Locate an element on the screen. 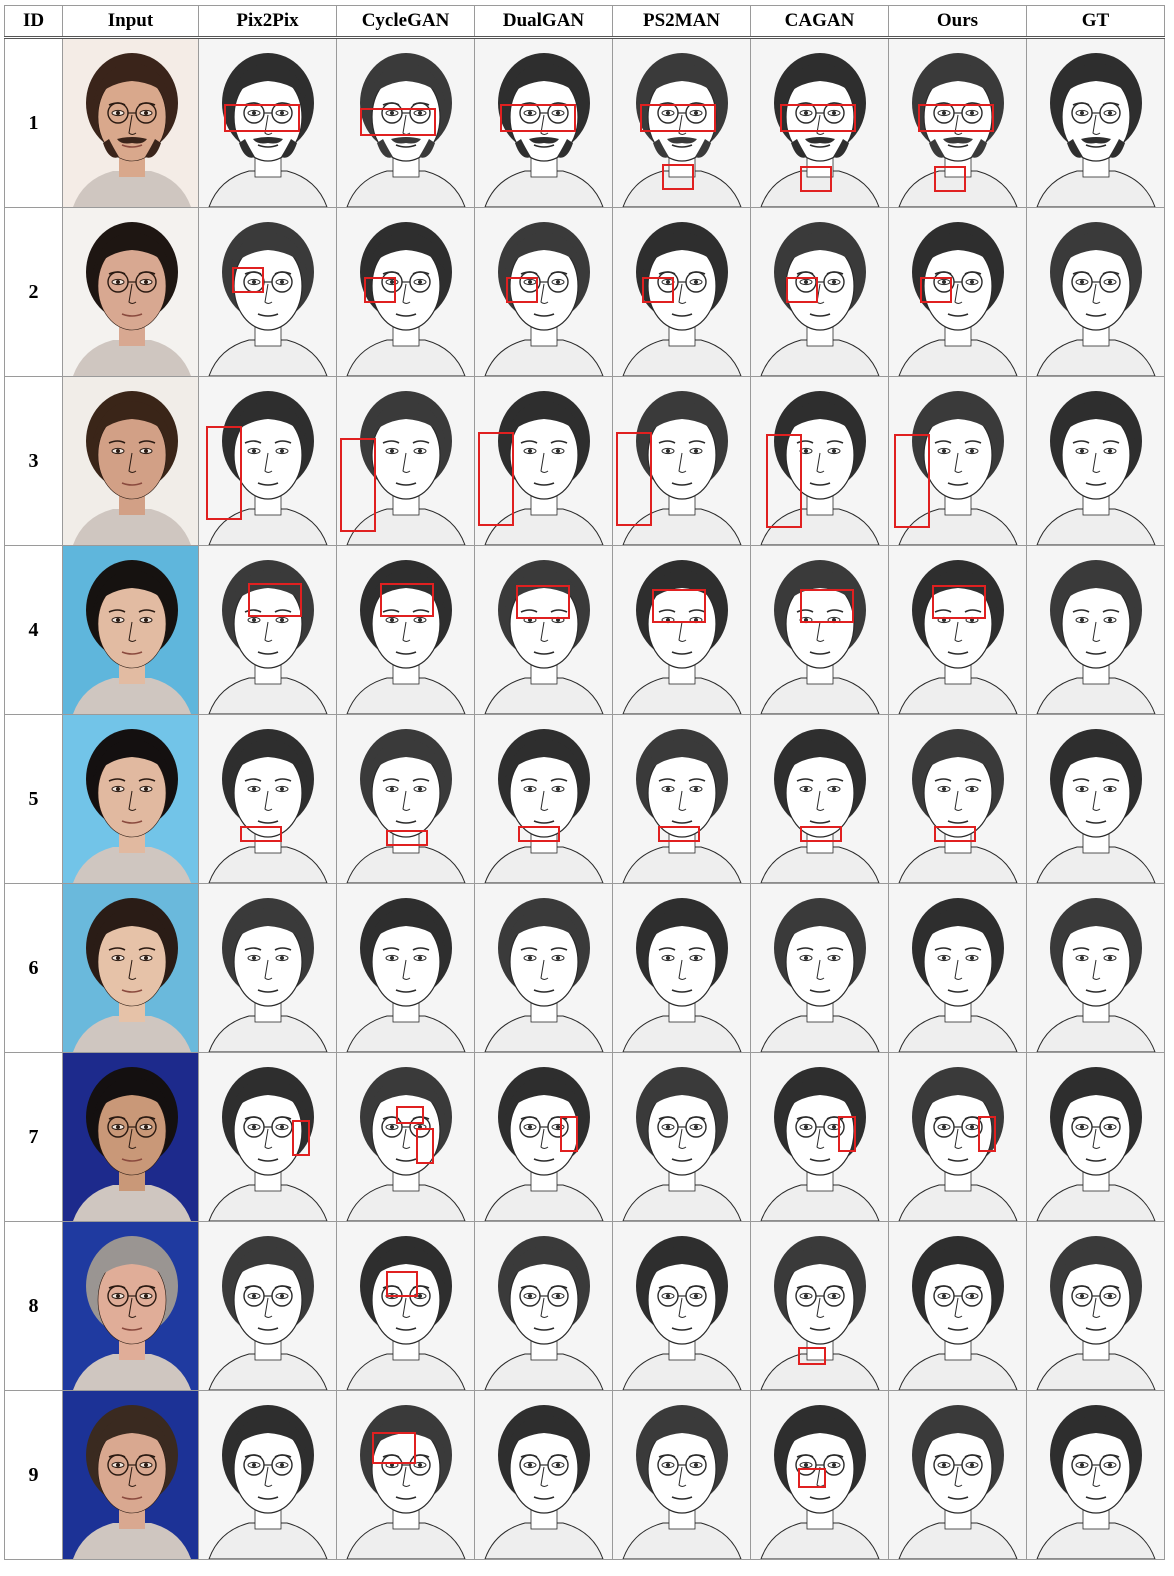 Image resolution: width=1174 pixels, height=1576 pixels. column-header-pix2pix: Pix2Pix is located at coordinates (267, 21).